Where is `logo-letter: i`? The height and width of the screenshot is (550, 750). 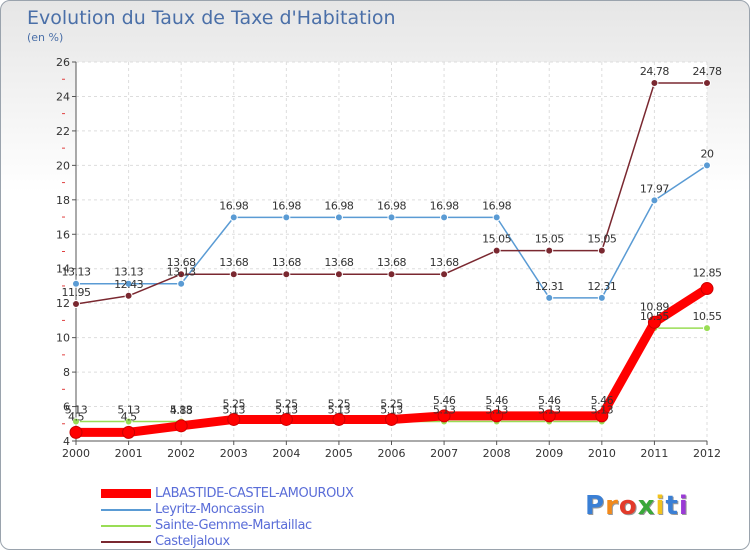
logo-letter: i is located at coordinates (683, 506).